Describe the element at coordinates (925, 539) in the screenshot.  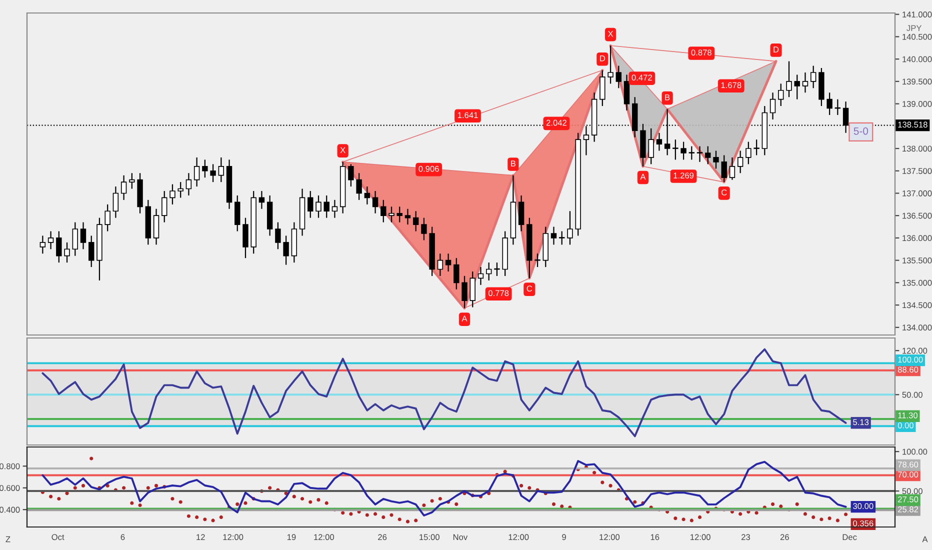
I see `text: A` at that location.